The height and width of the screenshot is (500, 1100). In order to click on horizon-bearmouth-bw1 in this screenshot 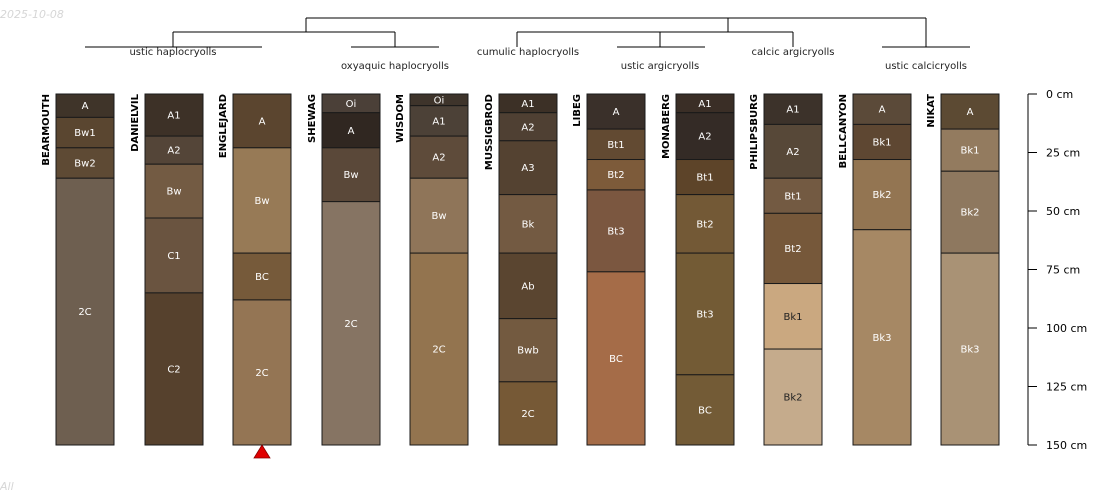, I will do `click(85, 132)`.